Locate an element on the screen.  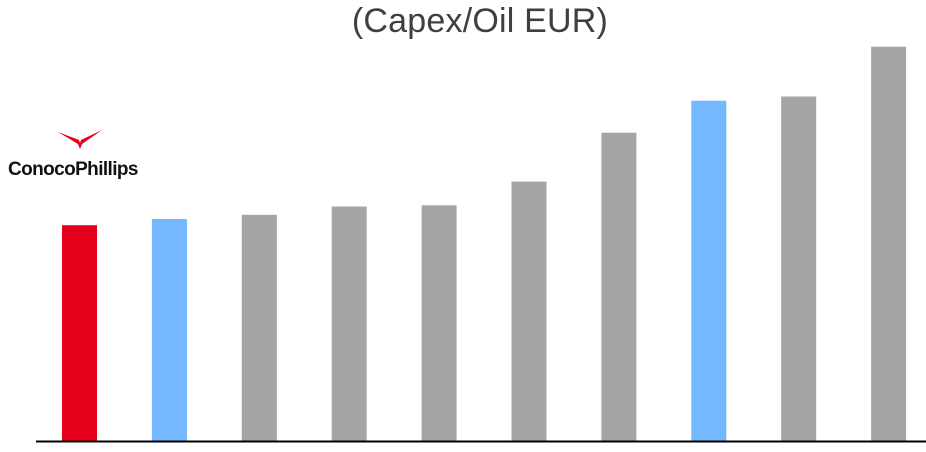
logo-text: ConocoPhillips is located at coordinates (73, 169).